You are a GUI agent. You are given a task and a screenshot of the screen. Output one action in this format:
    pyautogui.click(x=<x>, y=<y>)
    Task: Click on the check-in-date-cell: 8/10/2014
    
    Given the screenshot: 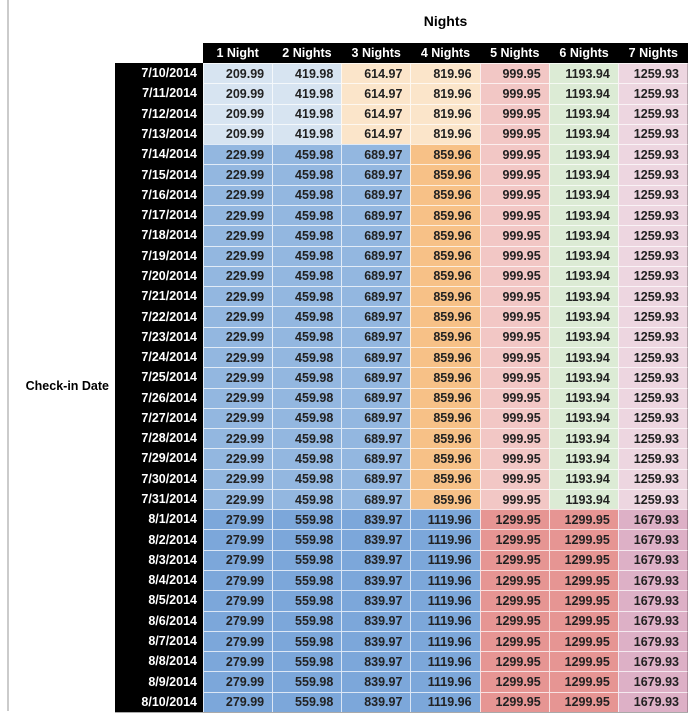 What is the action you would take?
    pyautogui.click(x=159, y=701)
    